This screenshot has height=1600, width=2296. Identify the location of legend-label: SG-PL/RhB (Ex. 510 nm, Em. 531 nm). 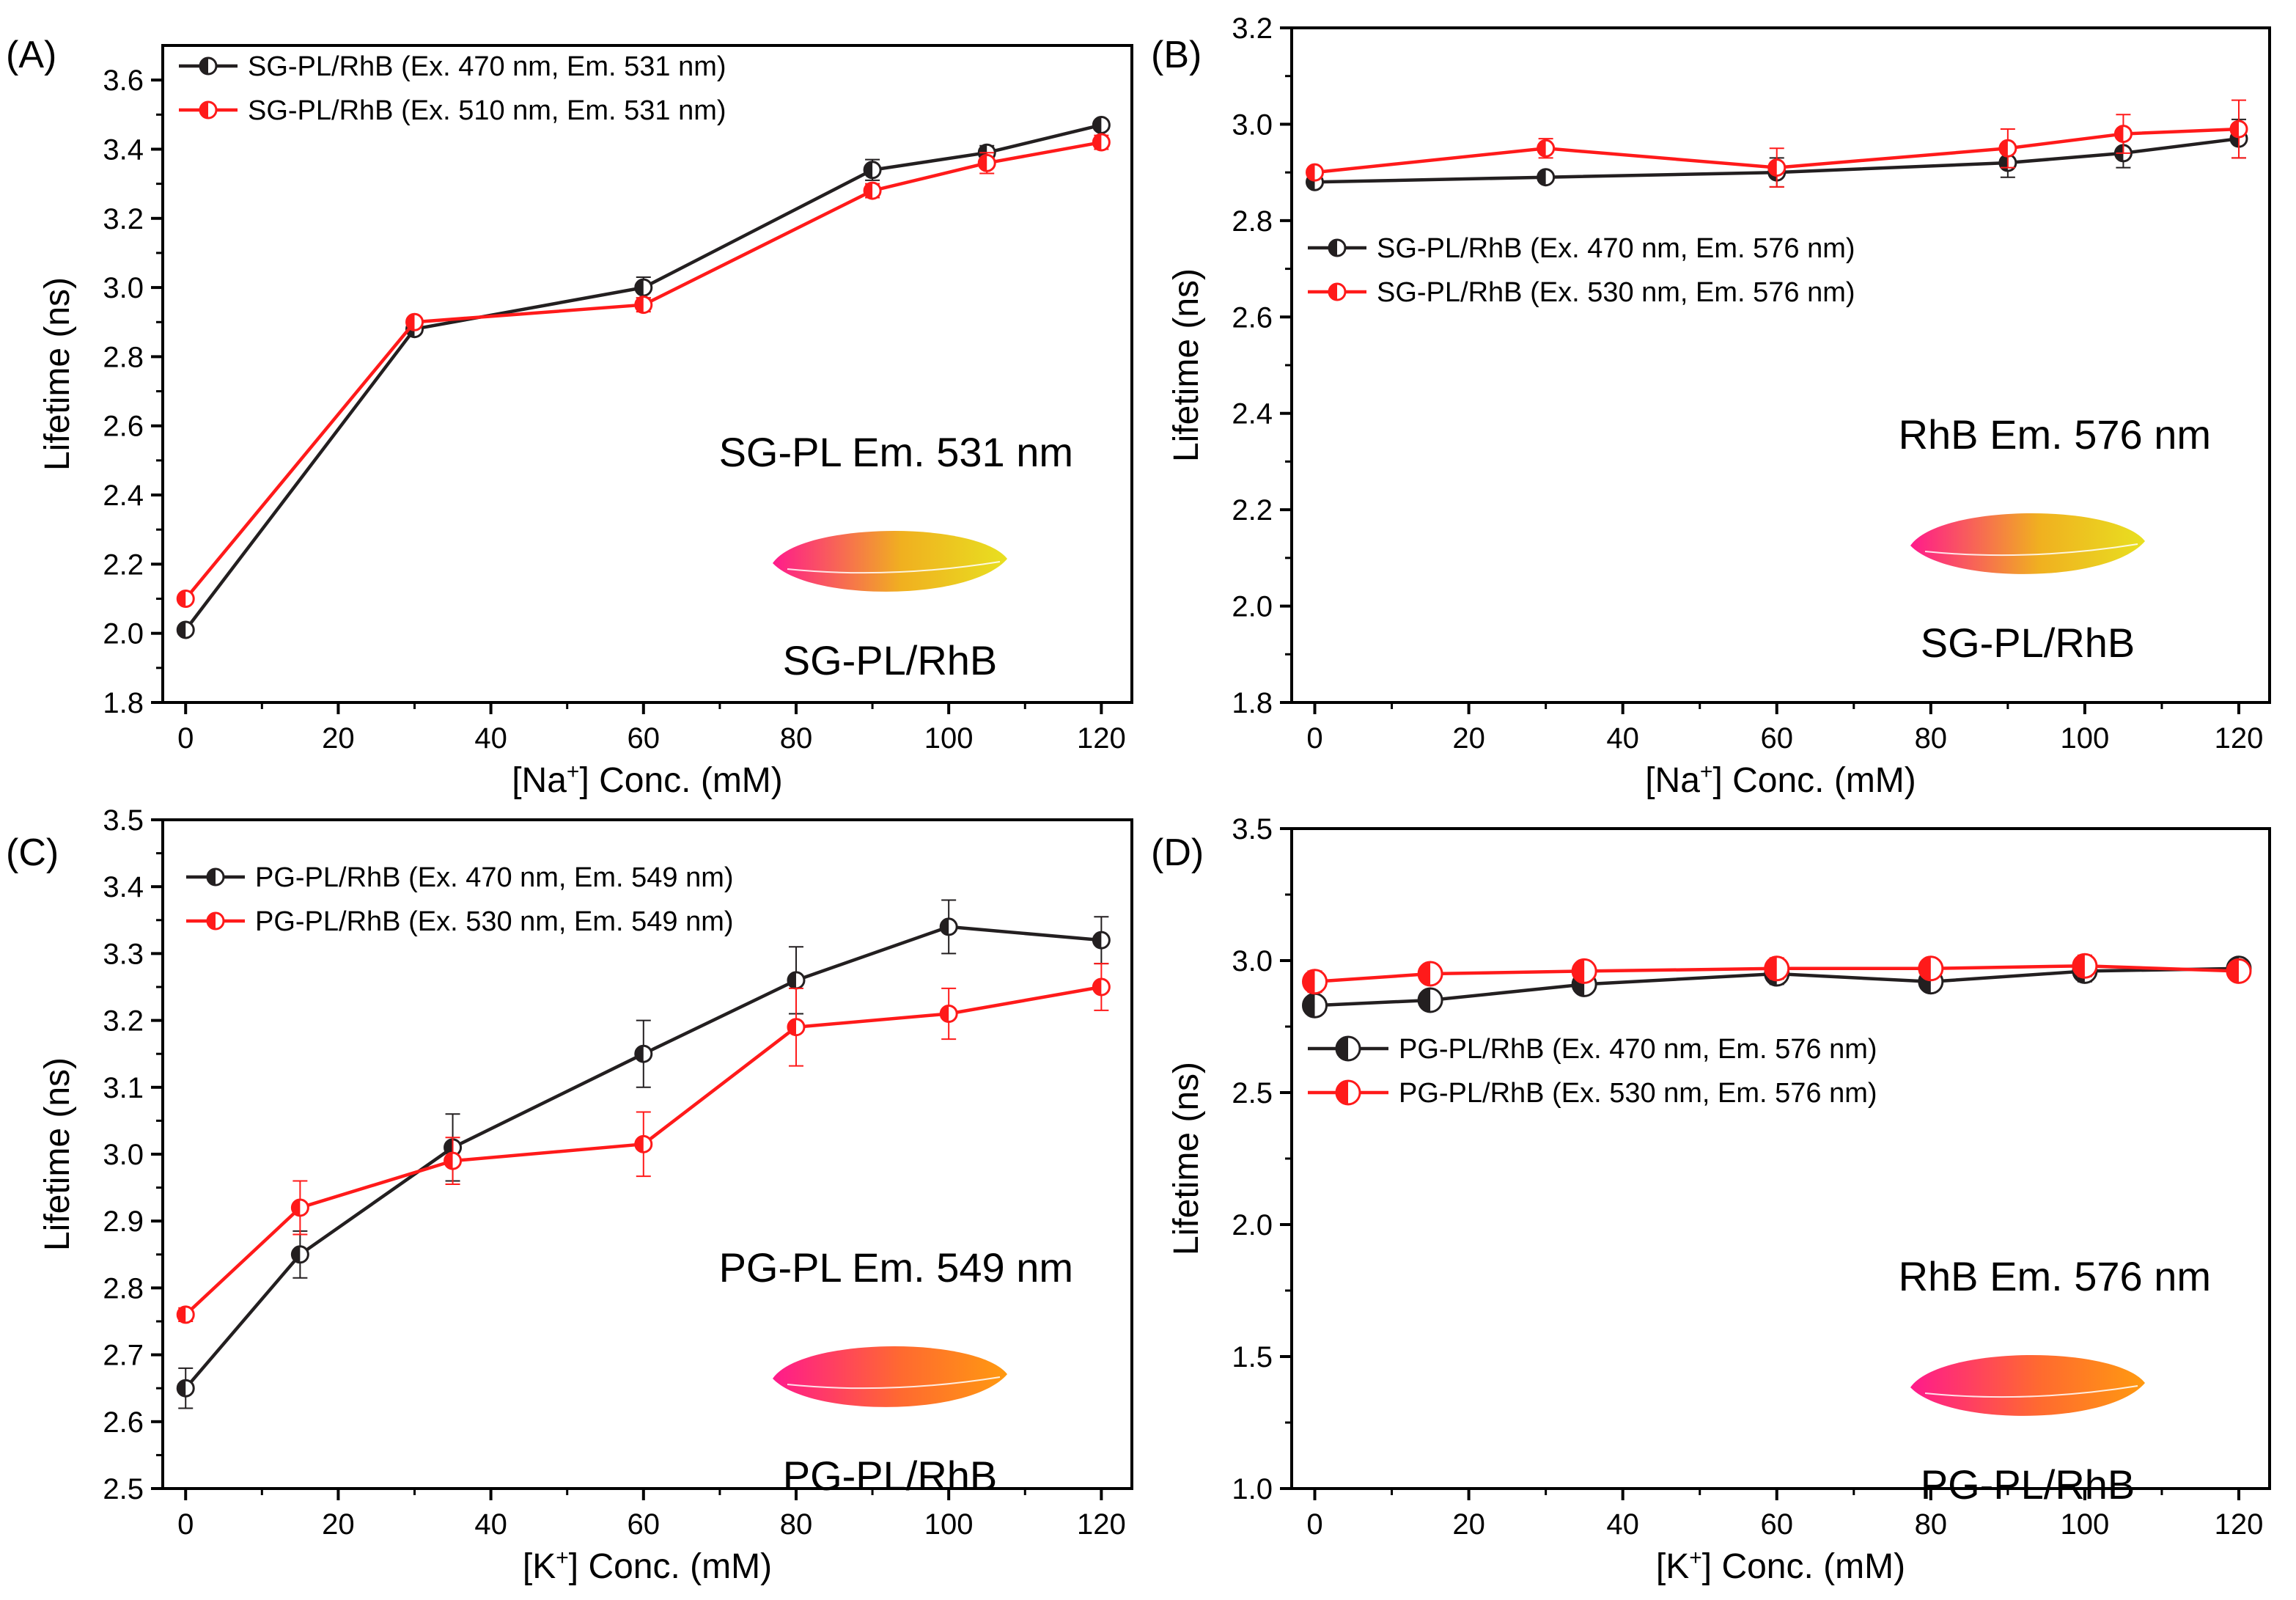
(487, 110).